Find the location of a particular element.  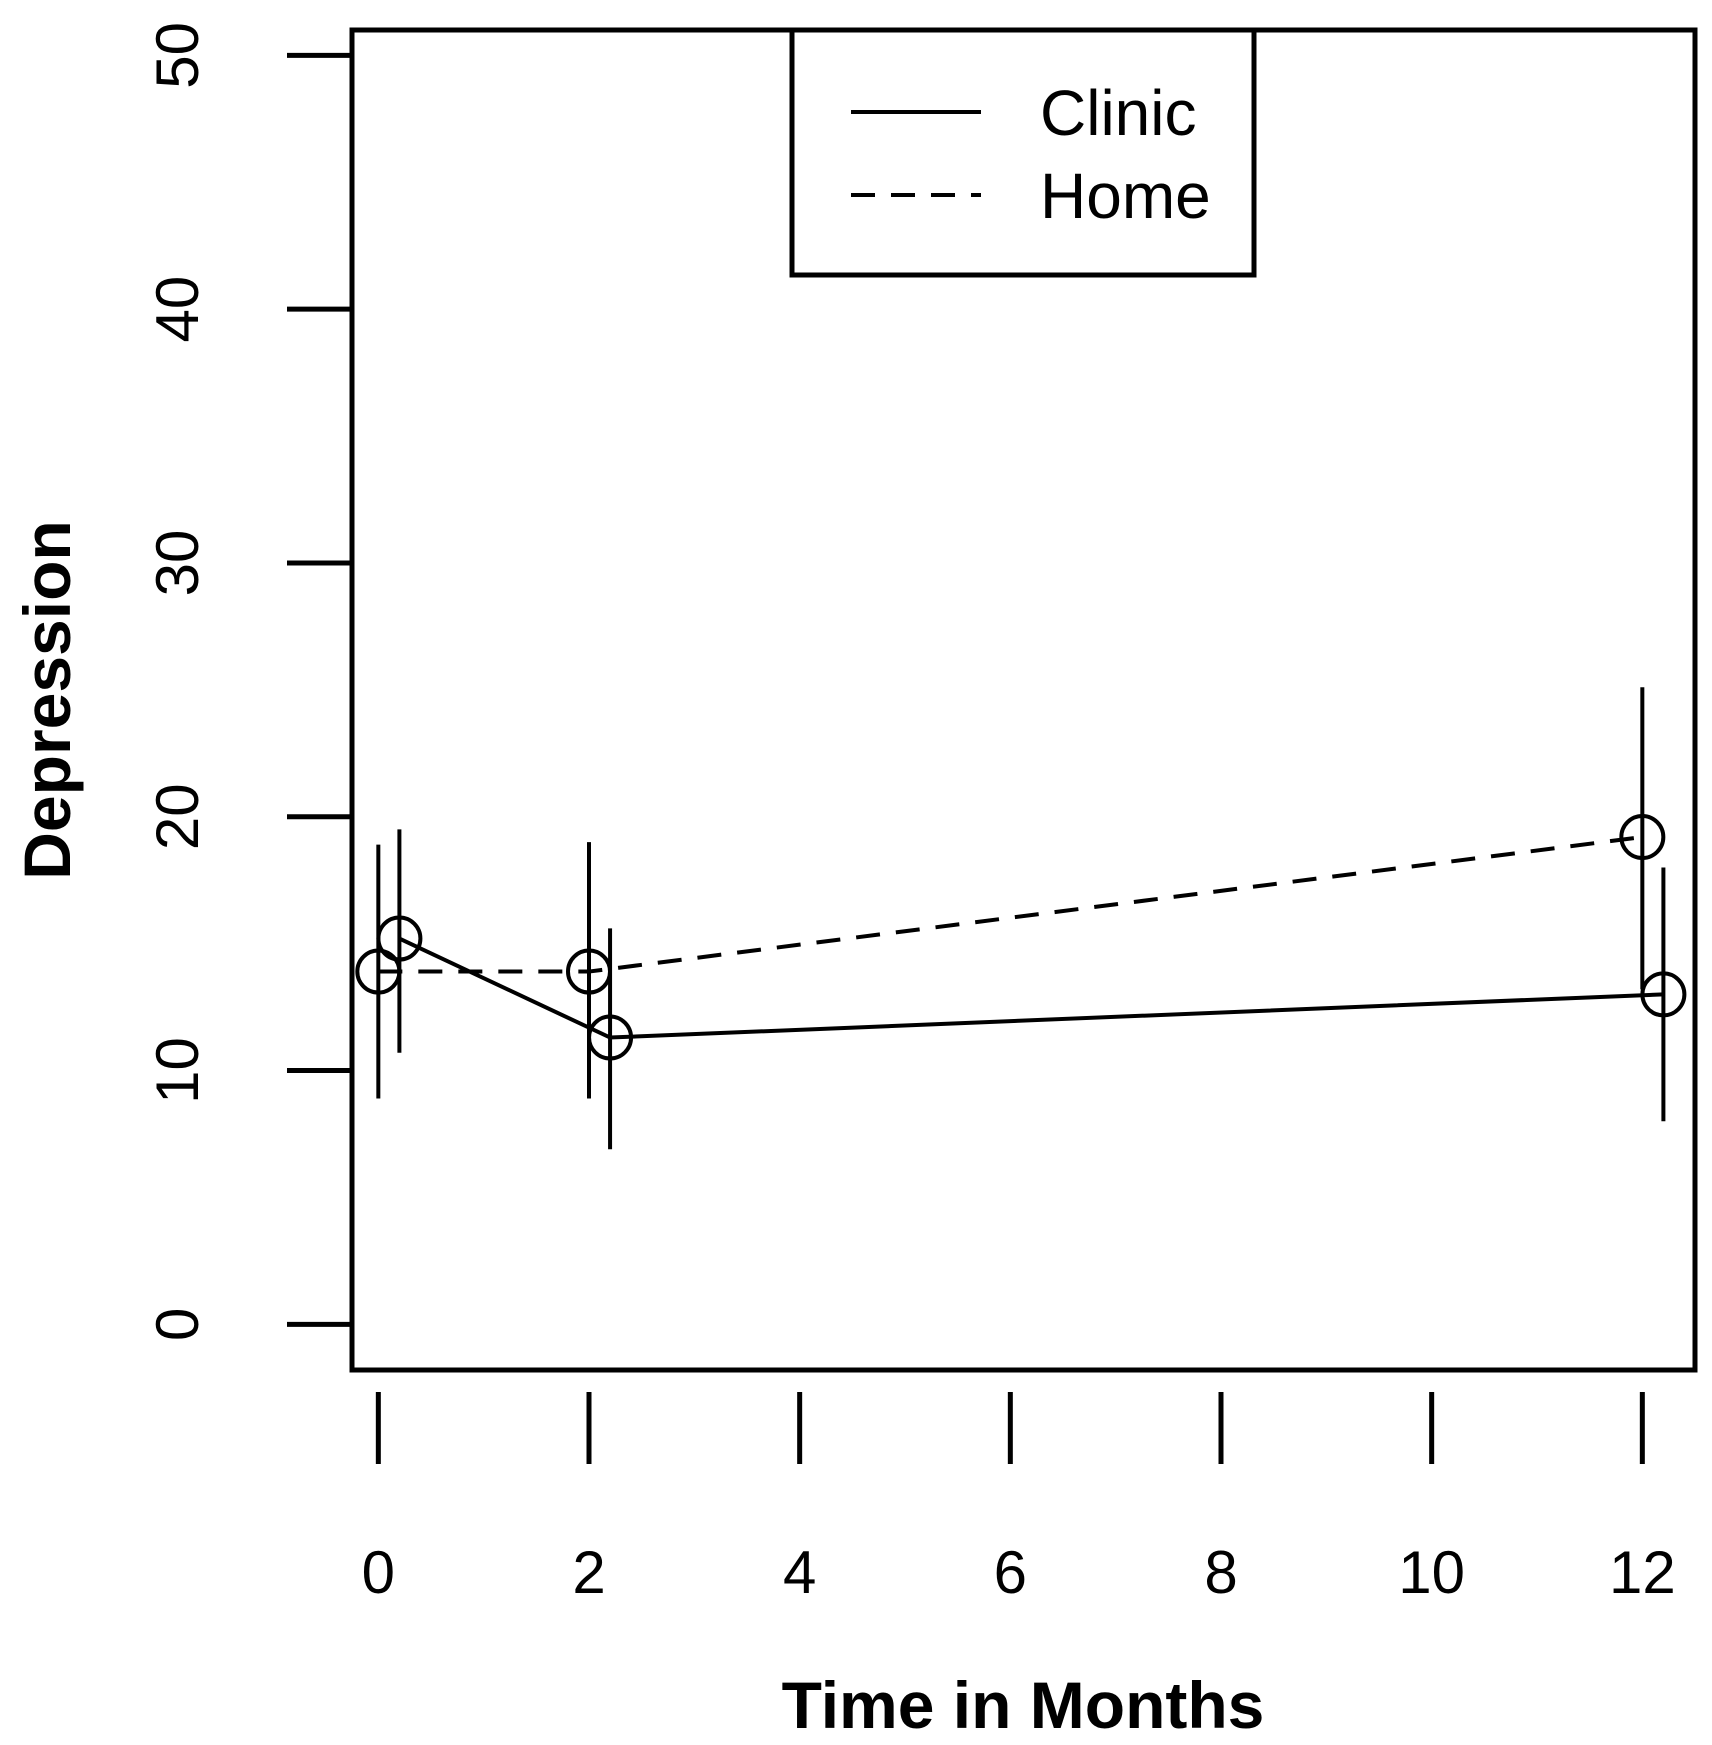

clinic-point-marker is located at coordinates (1663, 994).